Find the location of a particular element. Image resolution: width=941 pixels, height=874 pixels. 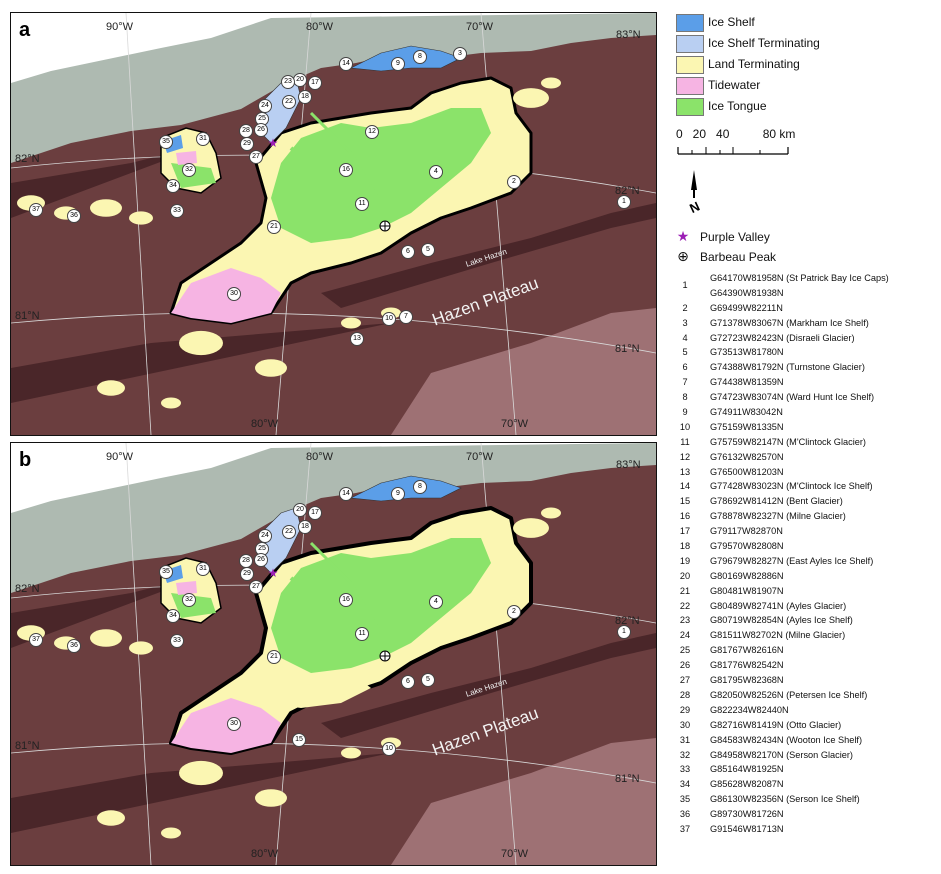

legend-label: Tidewater is located at coordinates (734, 85).